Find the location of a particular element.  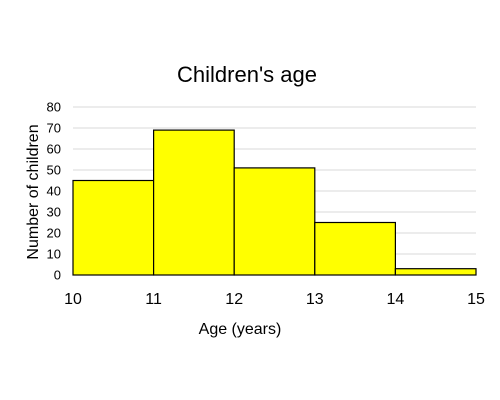

y-axis-ticks: 0 10 20 30 40 50 60 70 80 is located at coordinates (54, 191).